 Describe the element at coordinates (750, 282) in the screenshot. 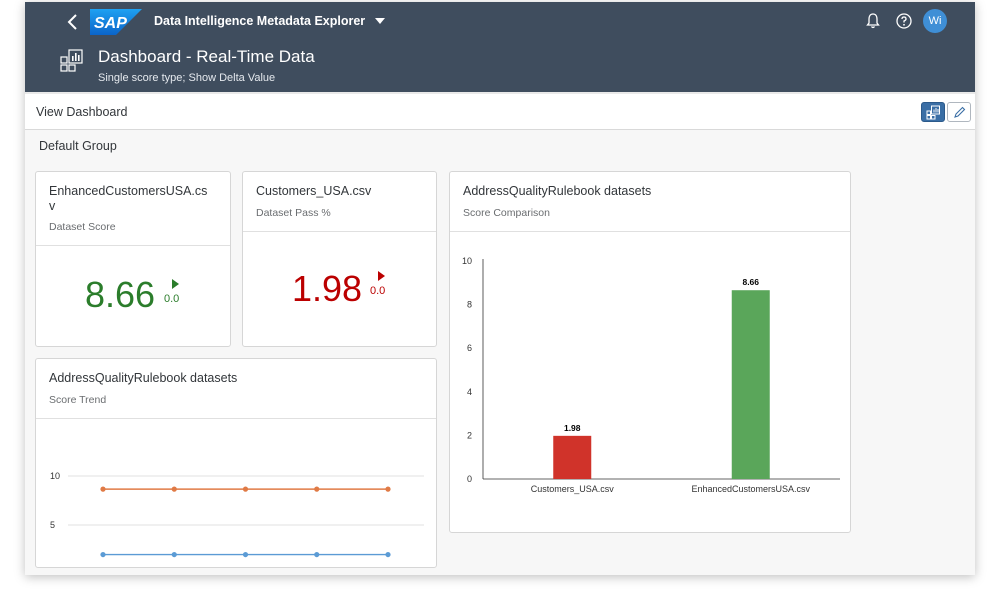

I see `bar-data-label: 8.66` at that location.